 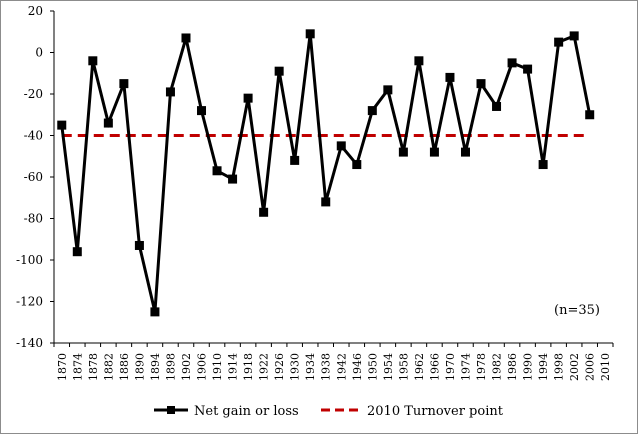 I want to click on x-tick-label: 1878, so click(x=93, y=367).